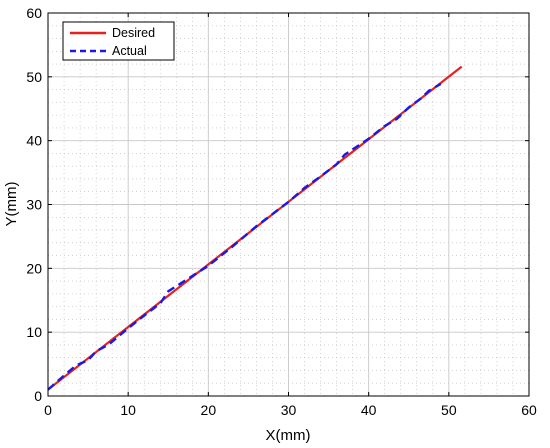 This screenshot has width=550, height=448. What do you see at coordinates (289, 410) in the screenshot?
I see `x-tick-label: 30` at bounding box center [289, 410].